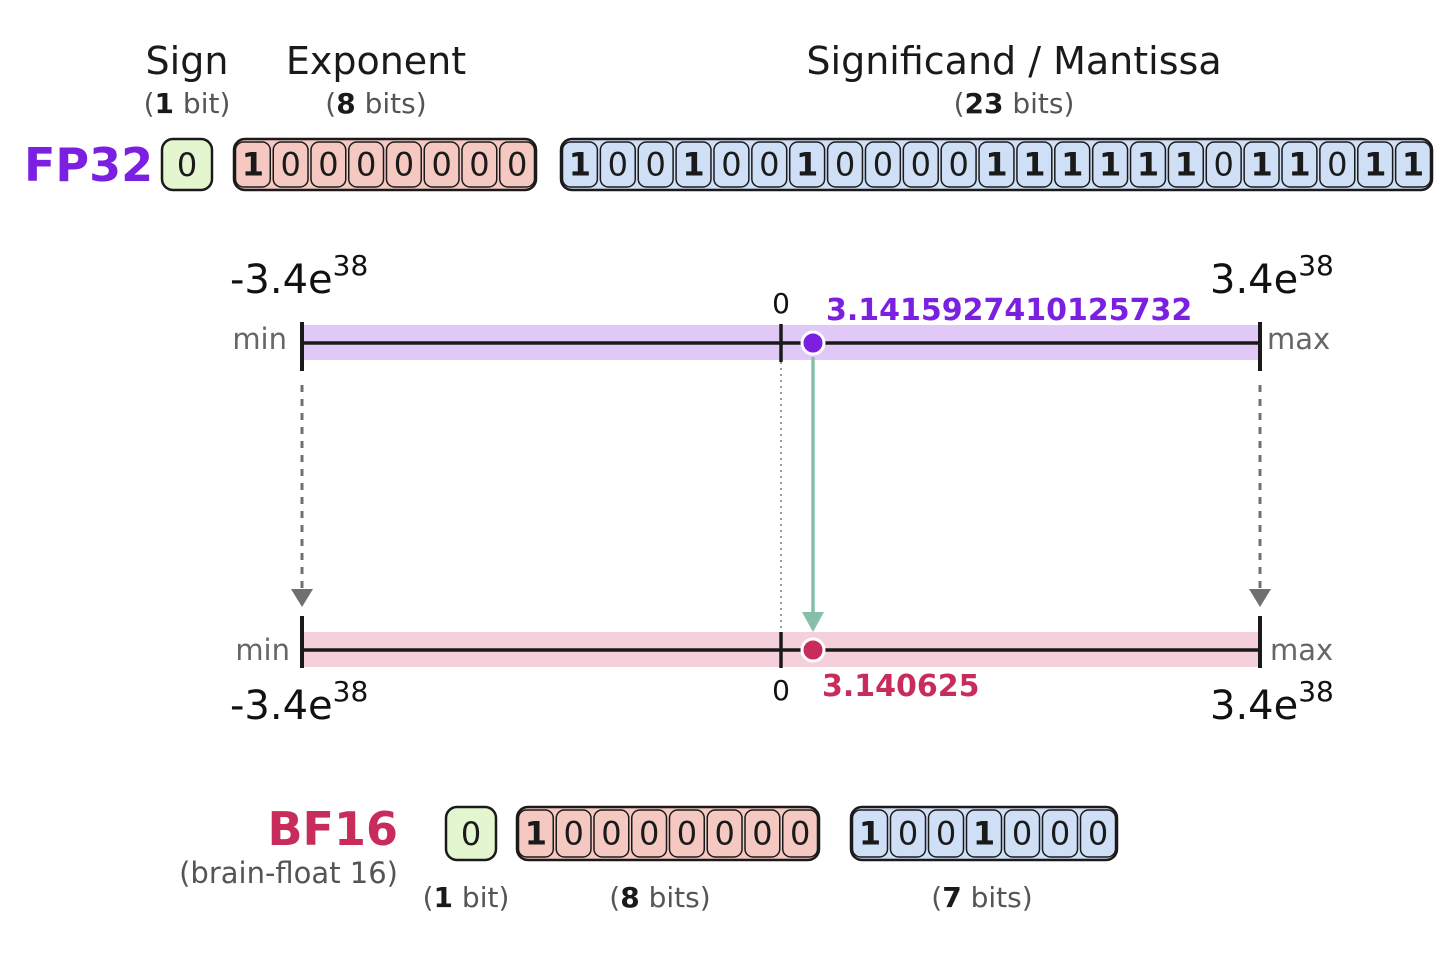 This screenshot has width=1454, height=962. I want to click on bf16-sign-box, so click(471, 833).